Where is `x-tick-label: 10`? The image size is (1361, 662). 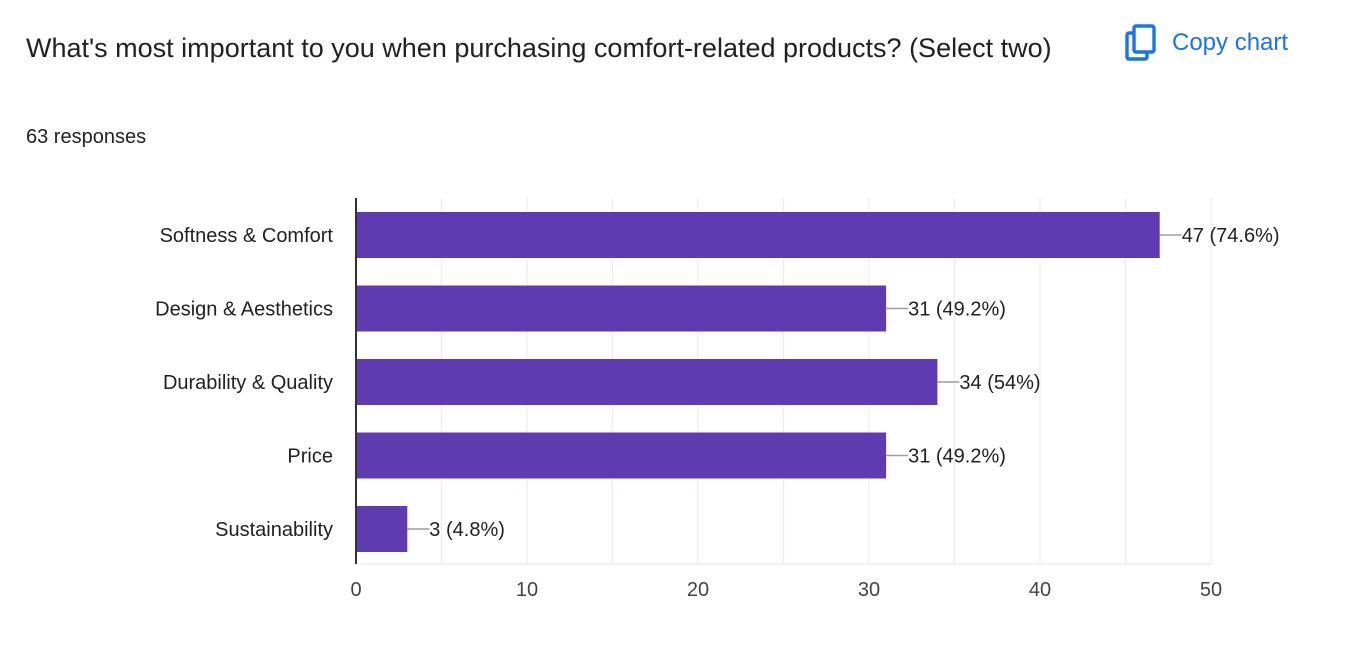 x-tick-label: 10 is located at coordinates (527, 590).